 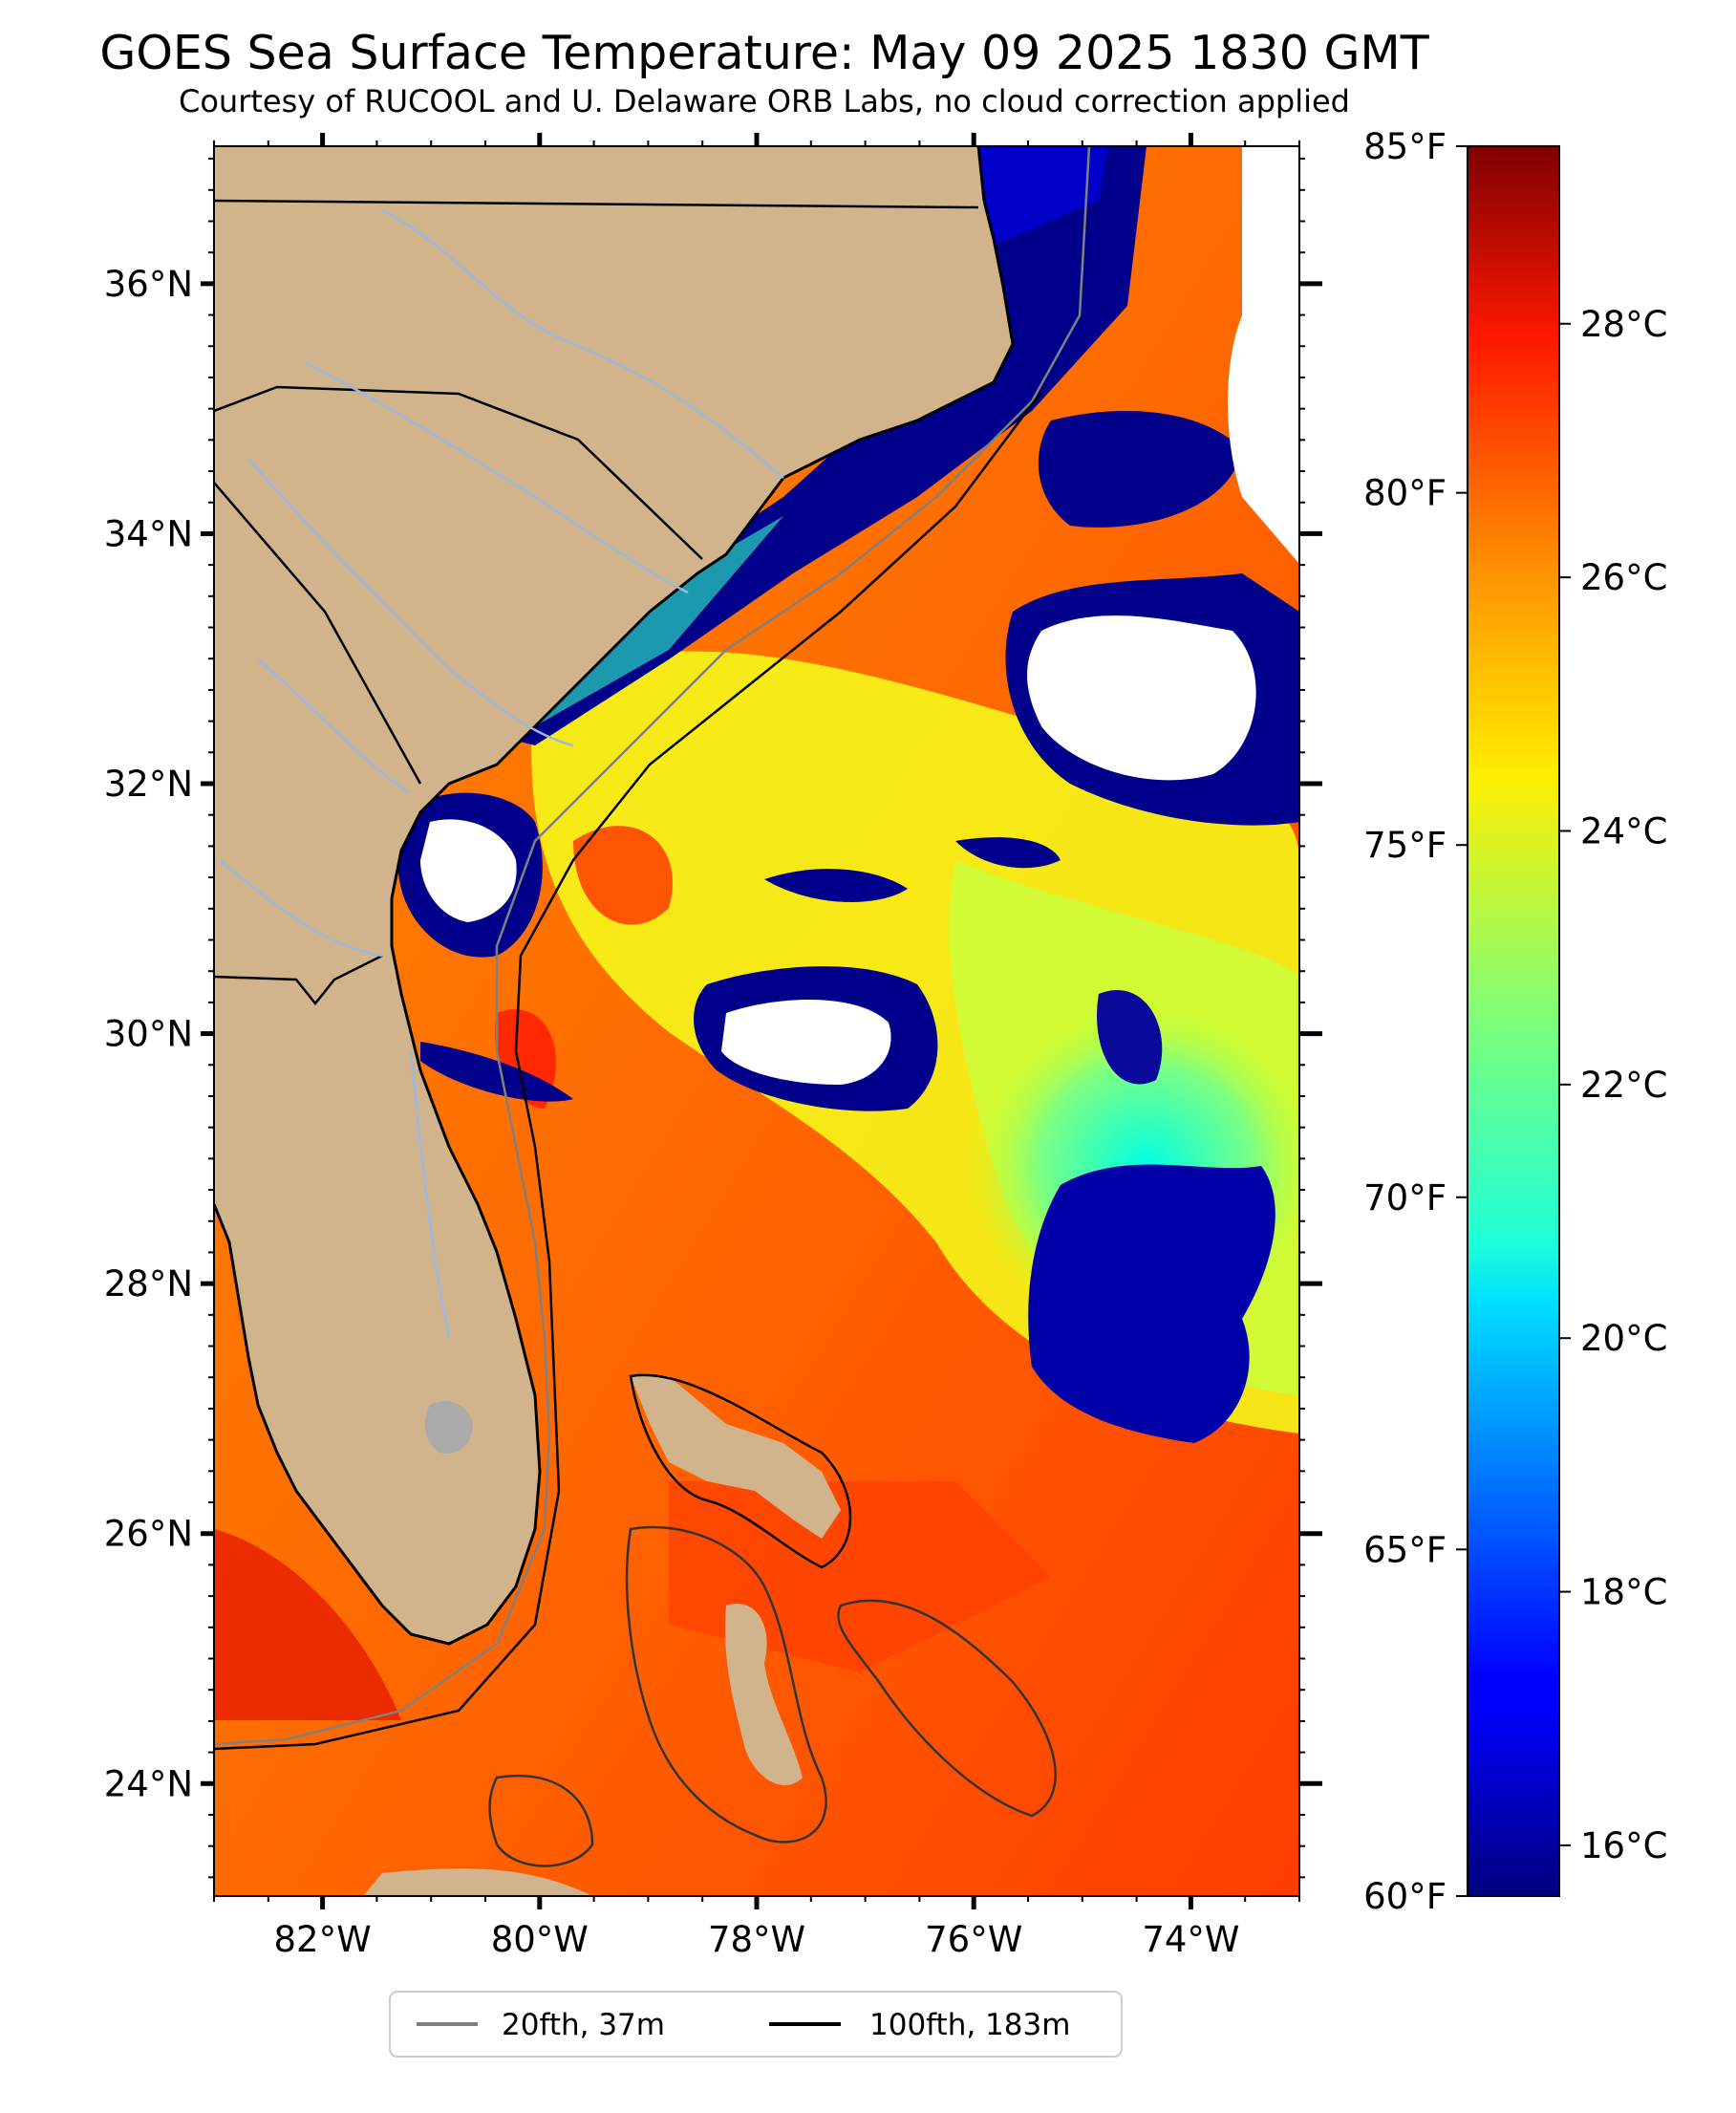 I want to click on lat-tick-label: 24°N, so click(x=148, y=1783).